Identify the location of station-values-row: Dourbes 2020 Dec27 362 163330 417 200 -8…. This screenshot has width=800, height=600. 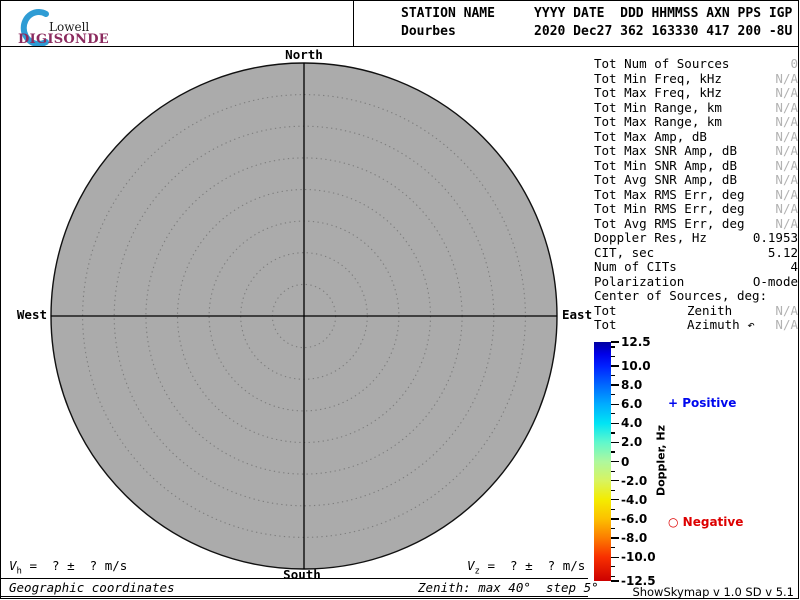
(597, 31).